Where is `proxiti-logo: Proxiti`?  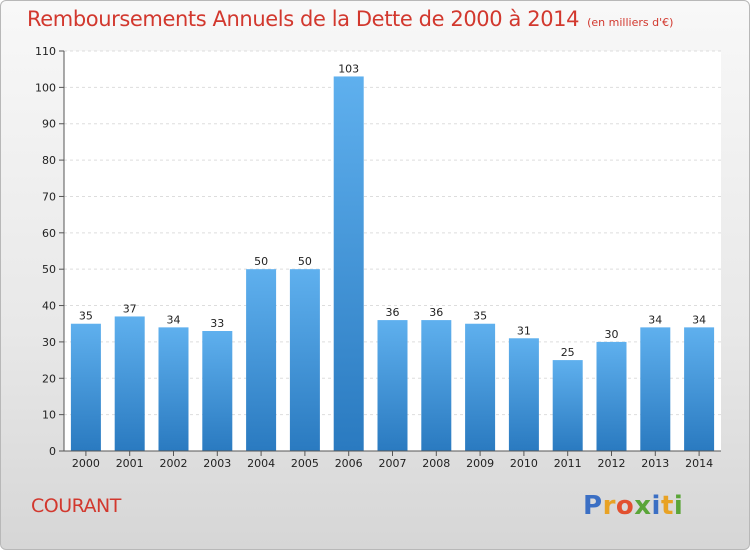
proxiti-logo: Proxiti is located at coordinates (633, 506).